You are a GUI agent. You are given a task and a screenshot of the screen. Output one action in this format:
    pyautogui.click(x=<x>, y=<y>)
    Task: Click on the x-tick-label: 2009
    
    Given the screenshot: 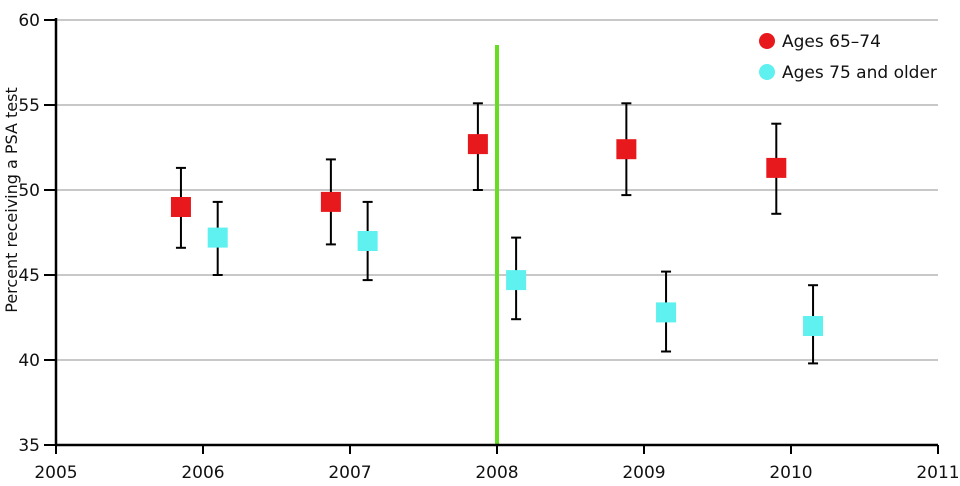 What is the action you would take?
    pyautogui.click(x=643, y=473)
    